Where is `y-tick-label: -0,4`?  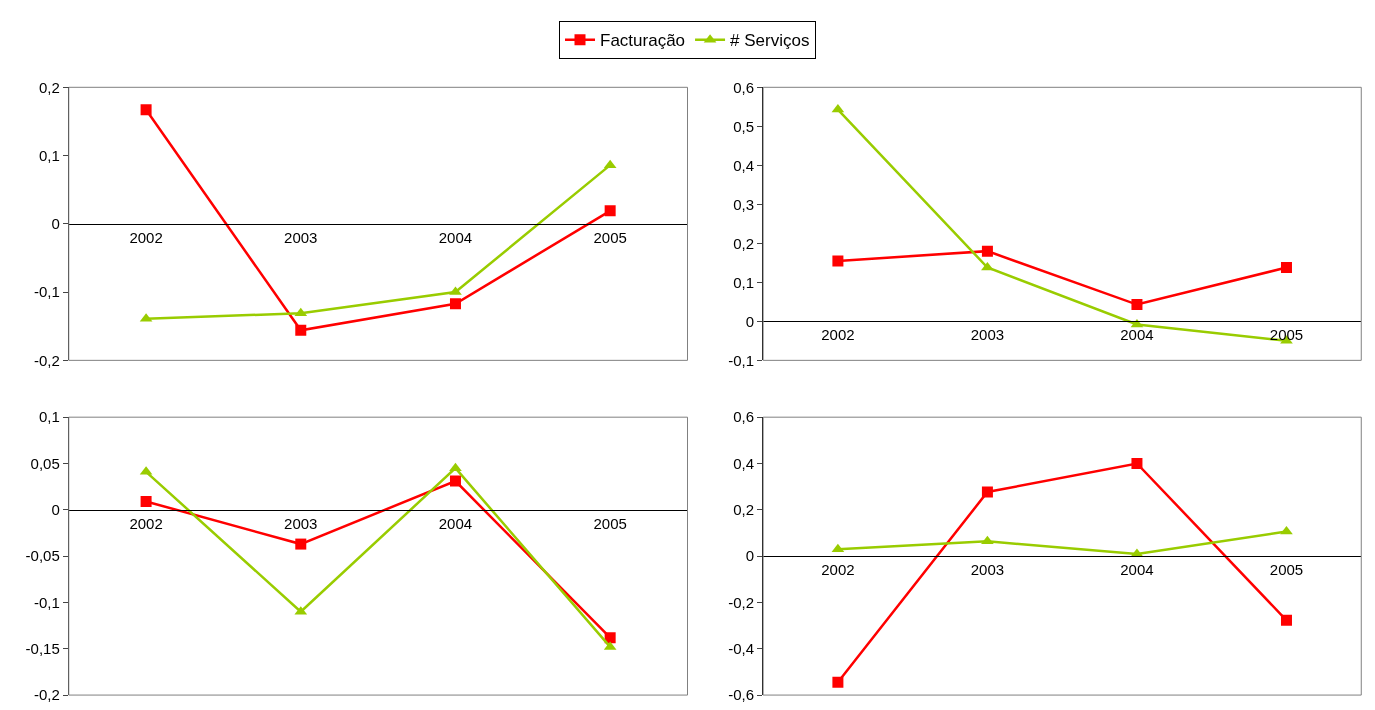
y-tick-label: -0,4 is located at coordinates (741, 649).